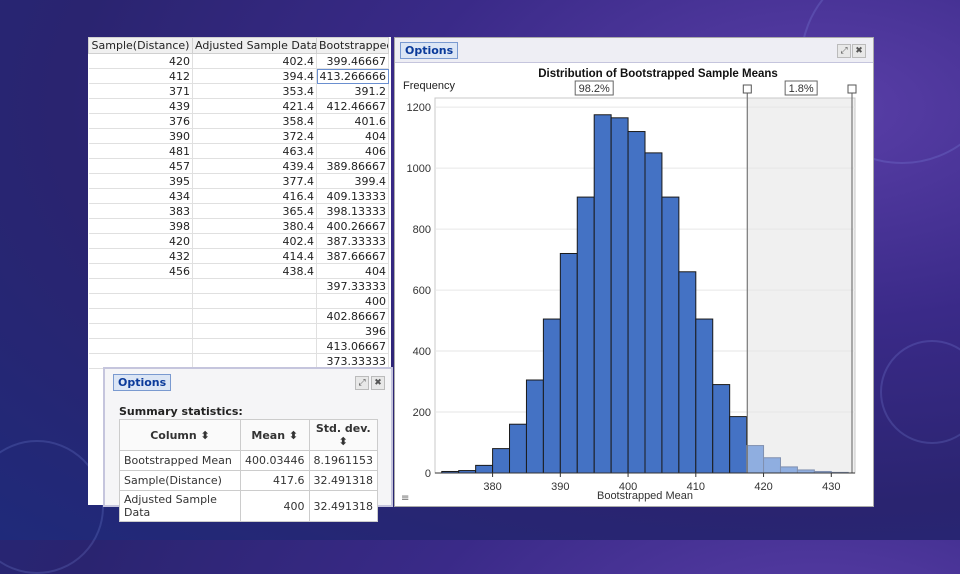 The image size is (960, 574). Describe the element at coordinates (140, 166) in the screenshot. I see `table-cell: 457` at that location.